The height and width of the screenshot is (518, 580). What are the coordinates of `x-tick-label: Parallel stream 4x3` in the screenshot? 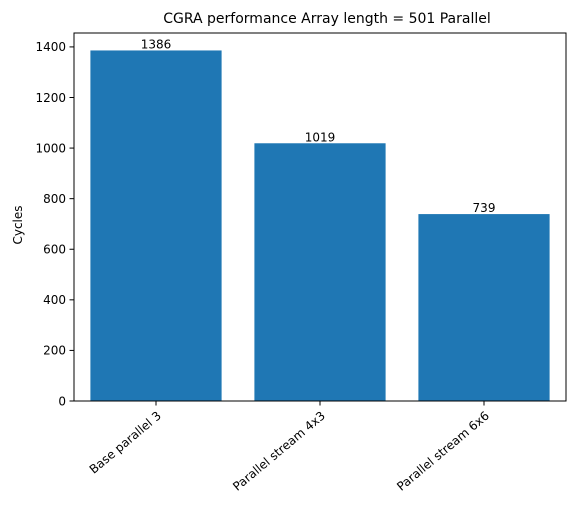 It's located at (279, 451).